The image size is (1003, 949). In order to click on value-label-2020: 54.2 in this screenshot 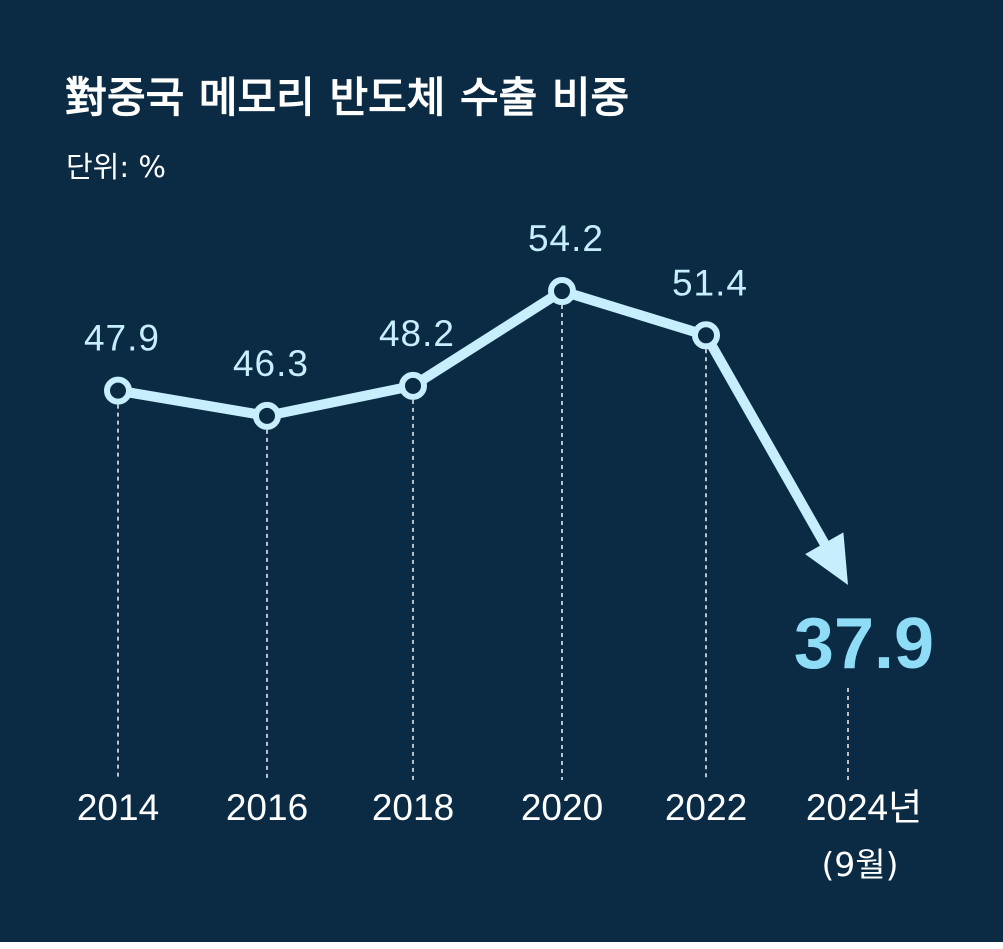, I will do `click(566, 238)`.